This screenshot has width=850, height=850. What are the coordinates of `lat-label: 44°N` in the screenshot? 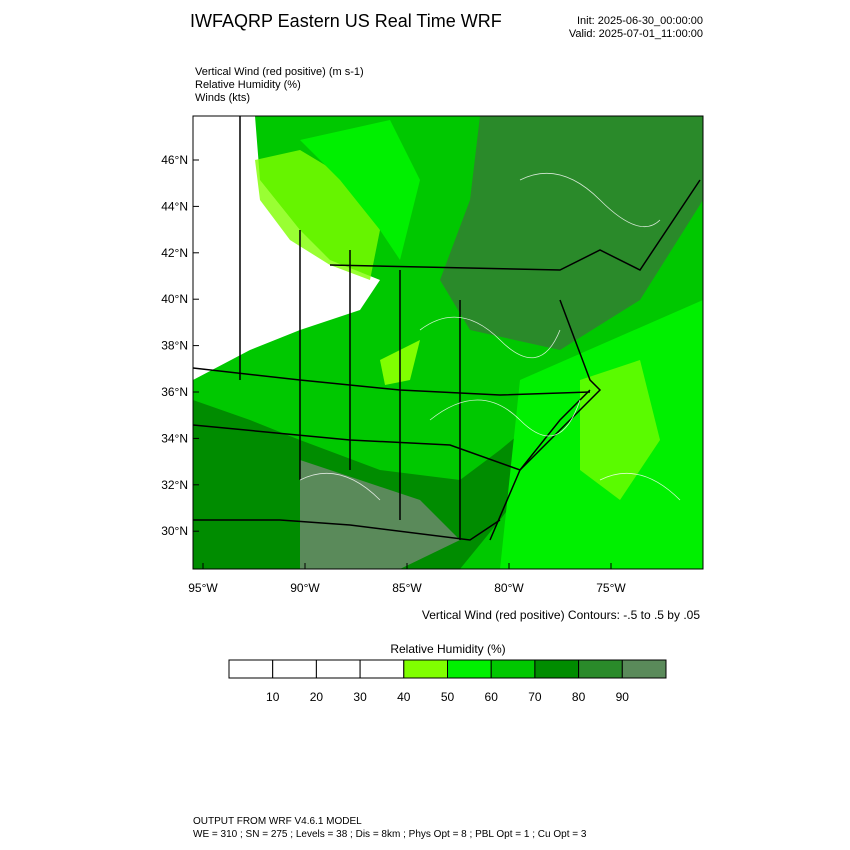 It's located at (174, 206).